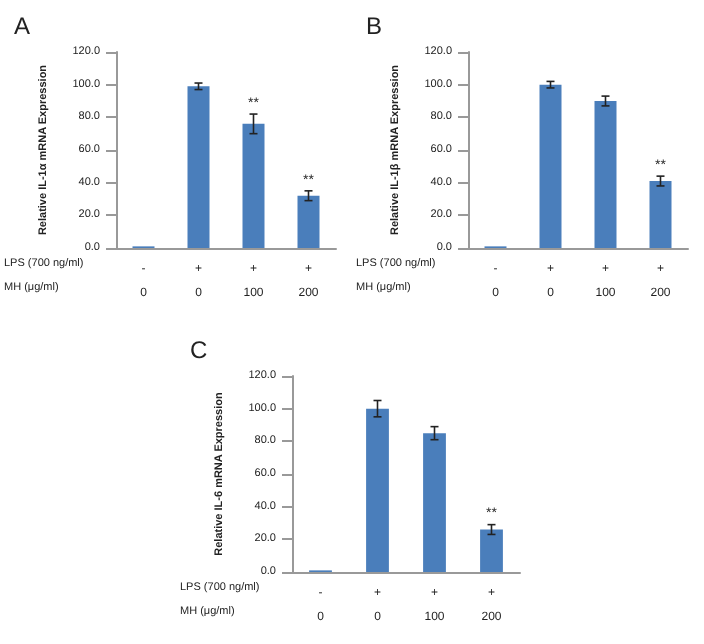  What do you see at coordinates (22, 26) in the screenshot?
I see `chart-title: A` at bounding box center [22, 26].